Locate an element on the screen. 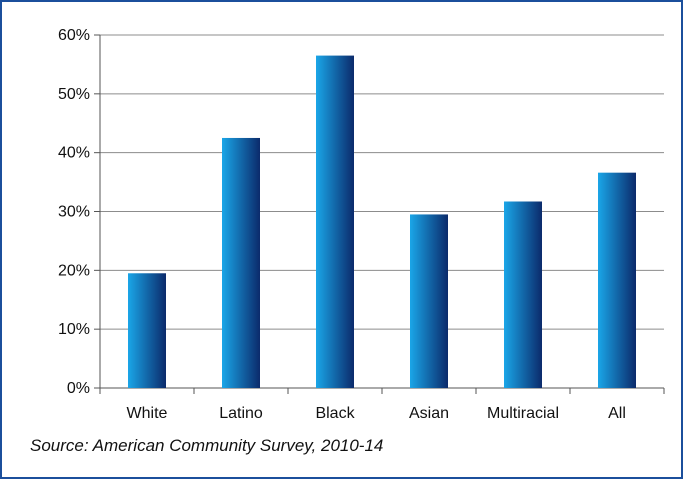 The height and width of the screenshot is (479, 683). x-tick-label: Black is located at coordinates (335, 413).